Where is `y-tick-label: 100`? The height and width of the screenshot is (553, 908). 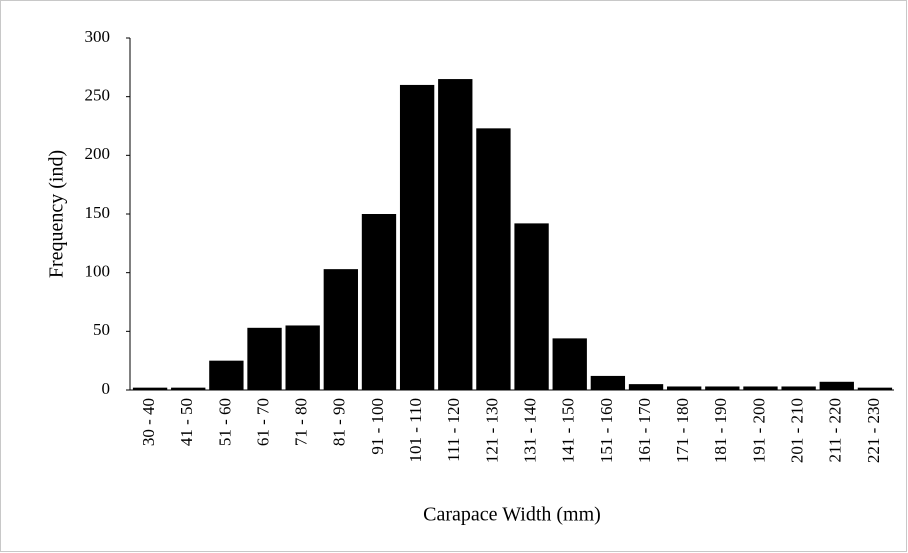
y-tick-label: 100 is located at coordinates (98, 271).